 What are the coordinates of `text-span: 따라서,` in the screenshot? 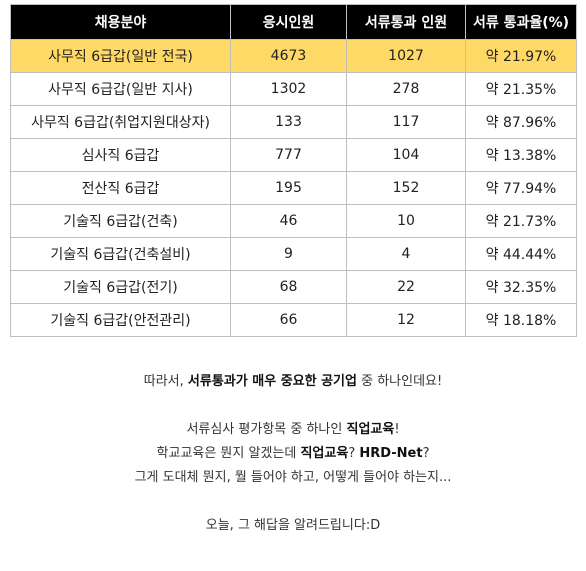 It's located at (165, 381).